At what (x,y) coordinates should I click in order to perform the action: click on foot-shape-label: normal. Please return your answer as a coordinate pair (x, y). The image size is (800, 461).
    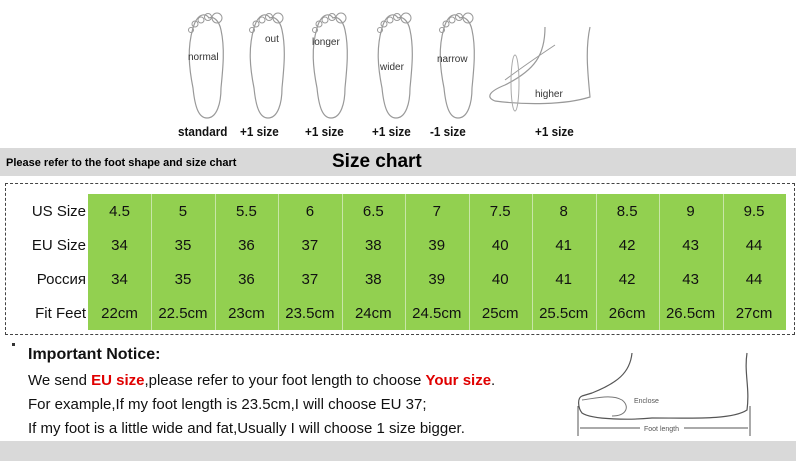
    Looking at the image, I should click on (203, 57).